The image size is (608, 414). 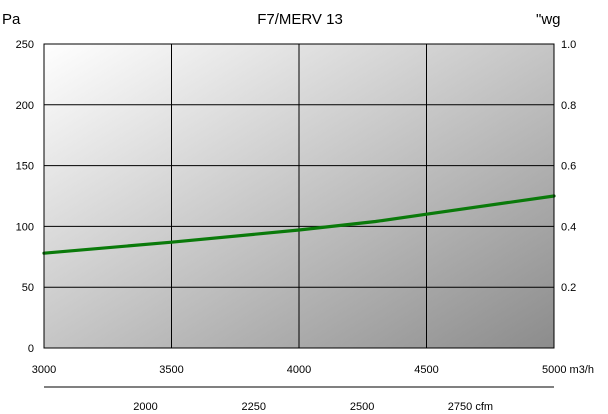 What do you see at coordinates (426, 370) in the screenshot?
I see `x-primary-tick-label: 4500` at bounding box center [426, 370].